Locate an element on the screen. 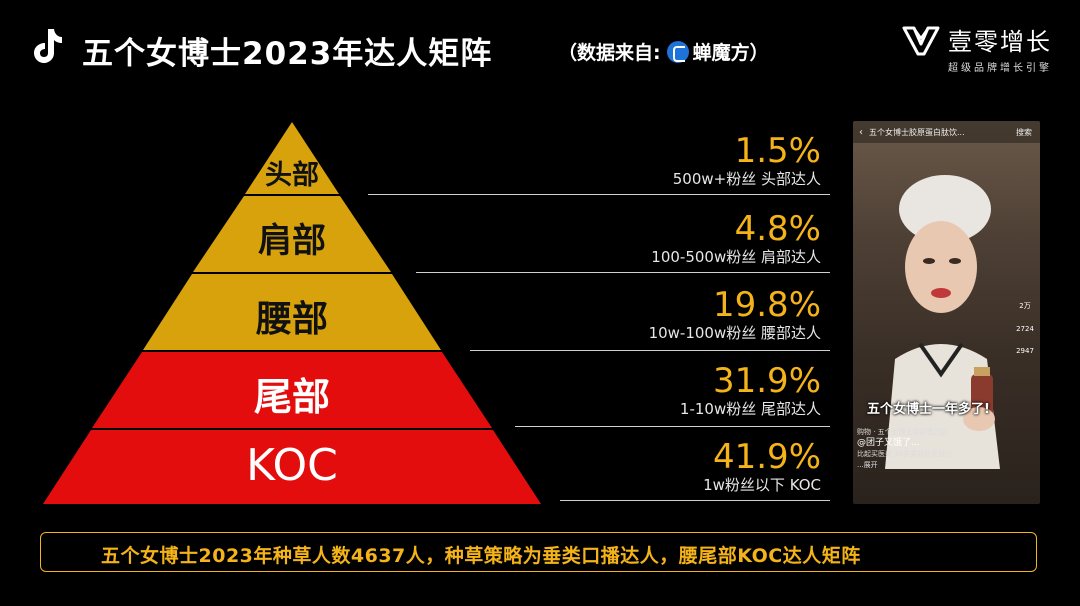 The height and width of the screenshot is (606, 1080). tier-label-2: 肩部 is located at coordinates (292, 241).